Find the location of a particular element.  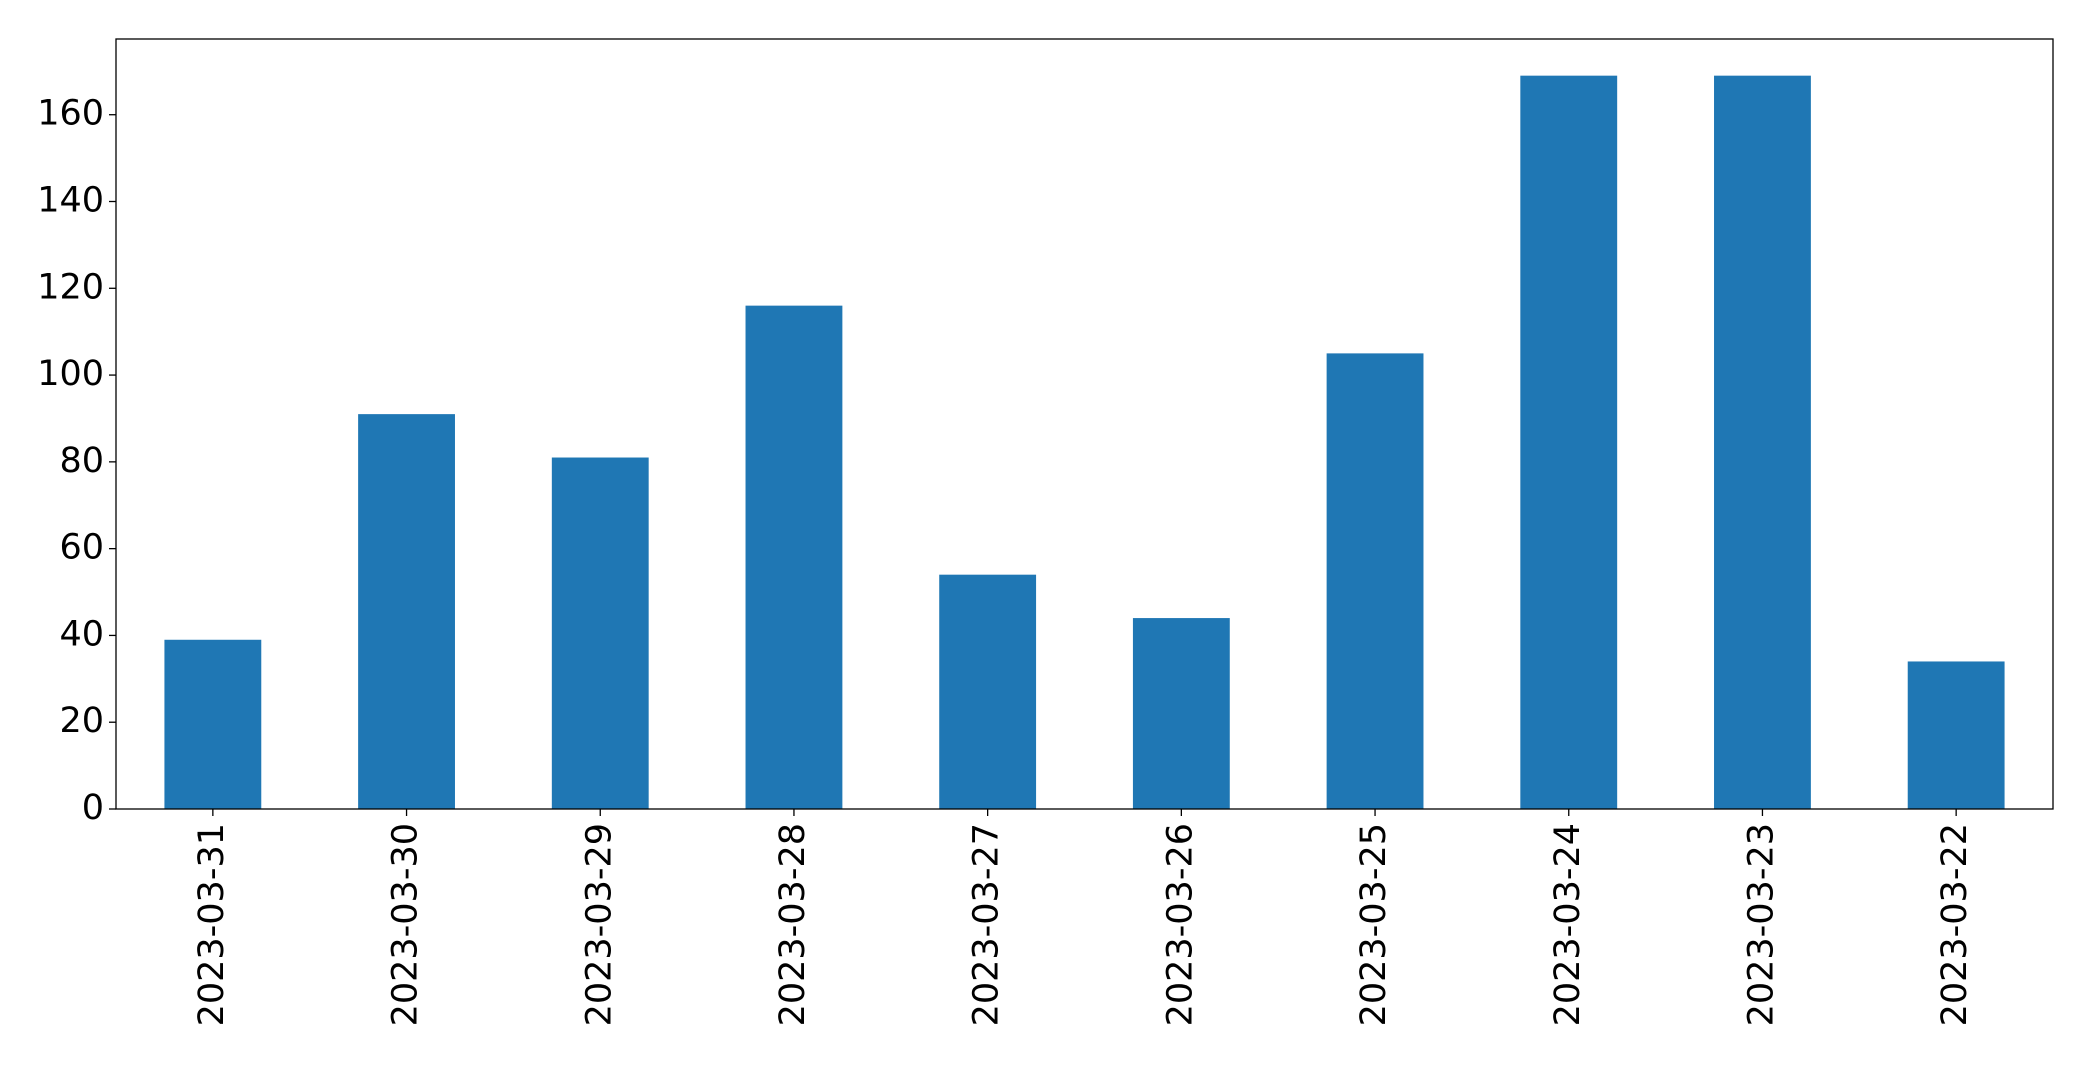

x-tick-label: 2023-03-29 is located at coordinates (599, 924).